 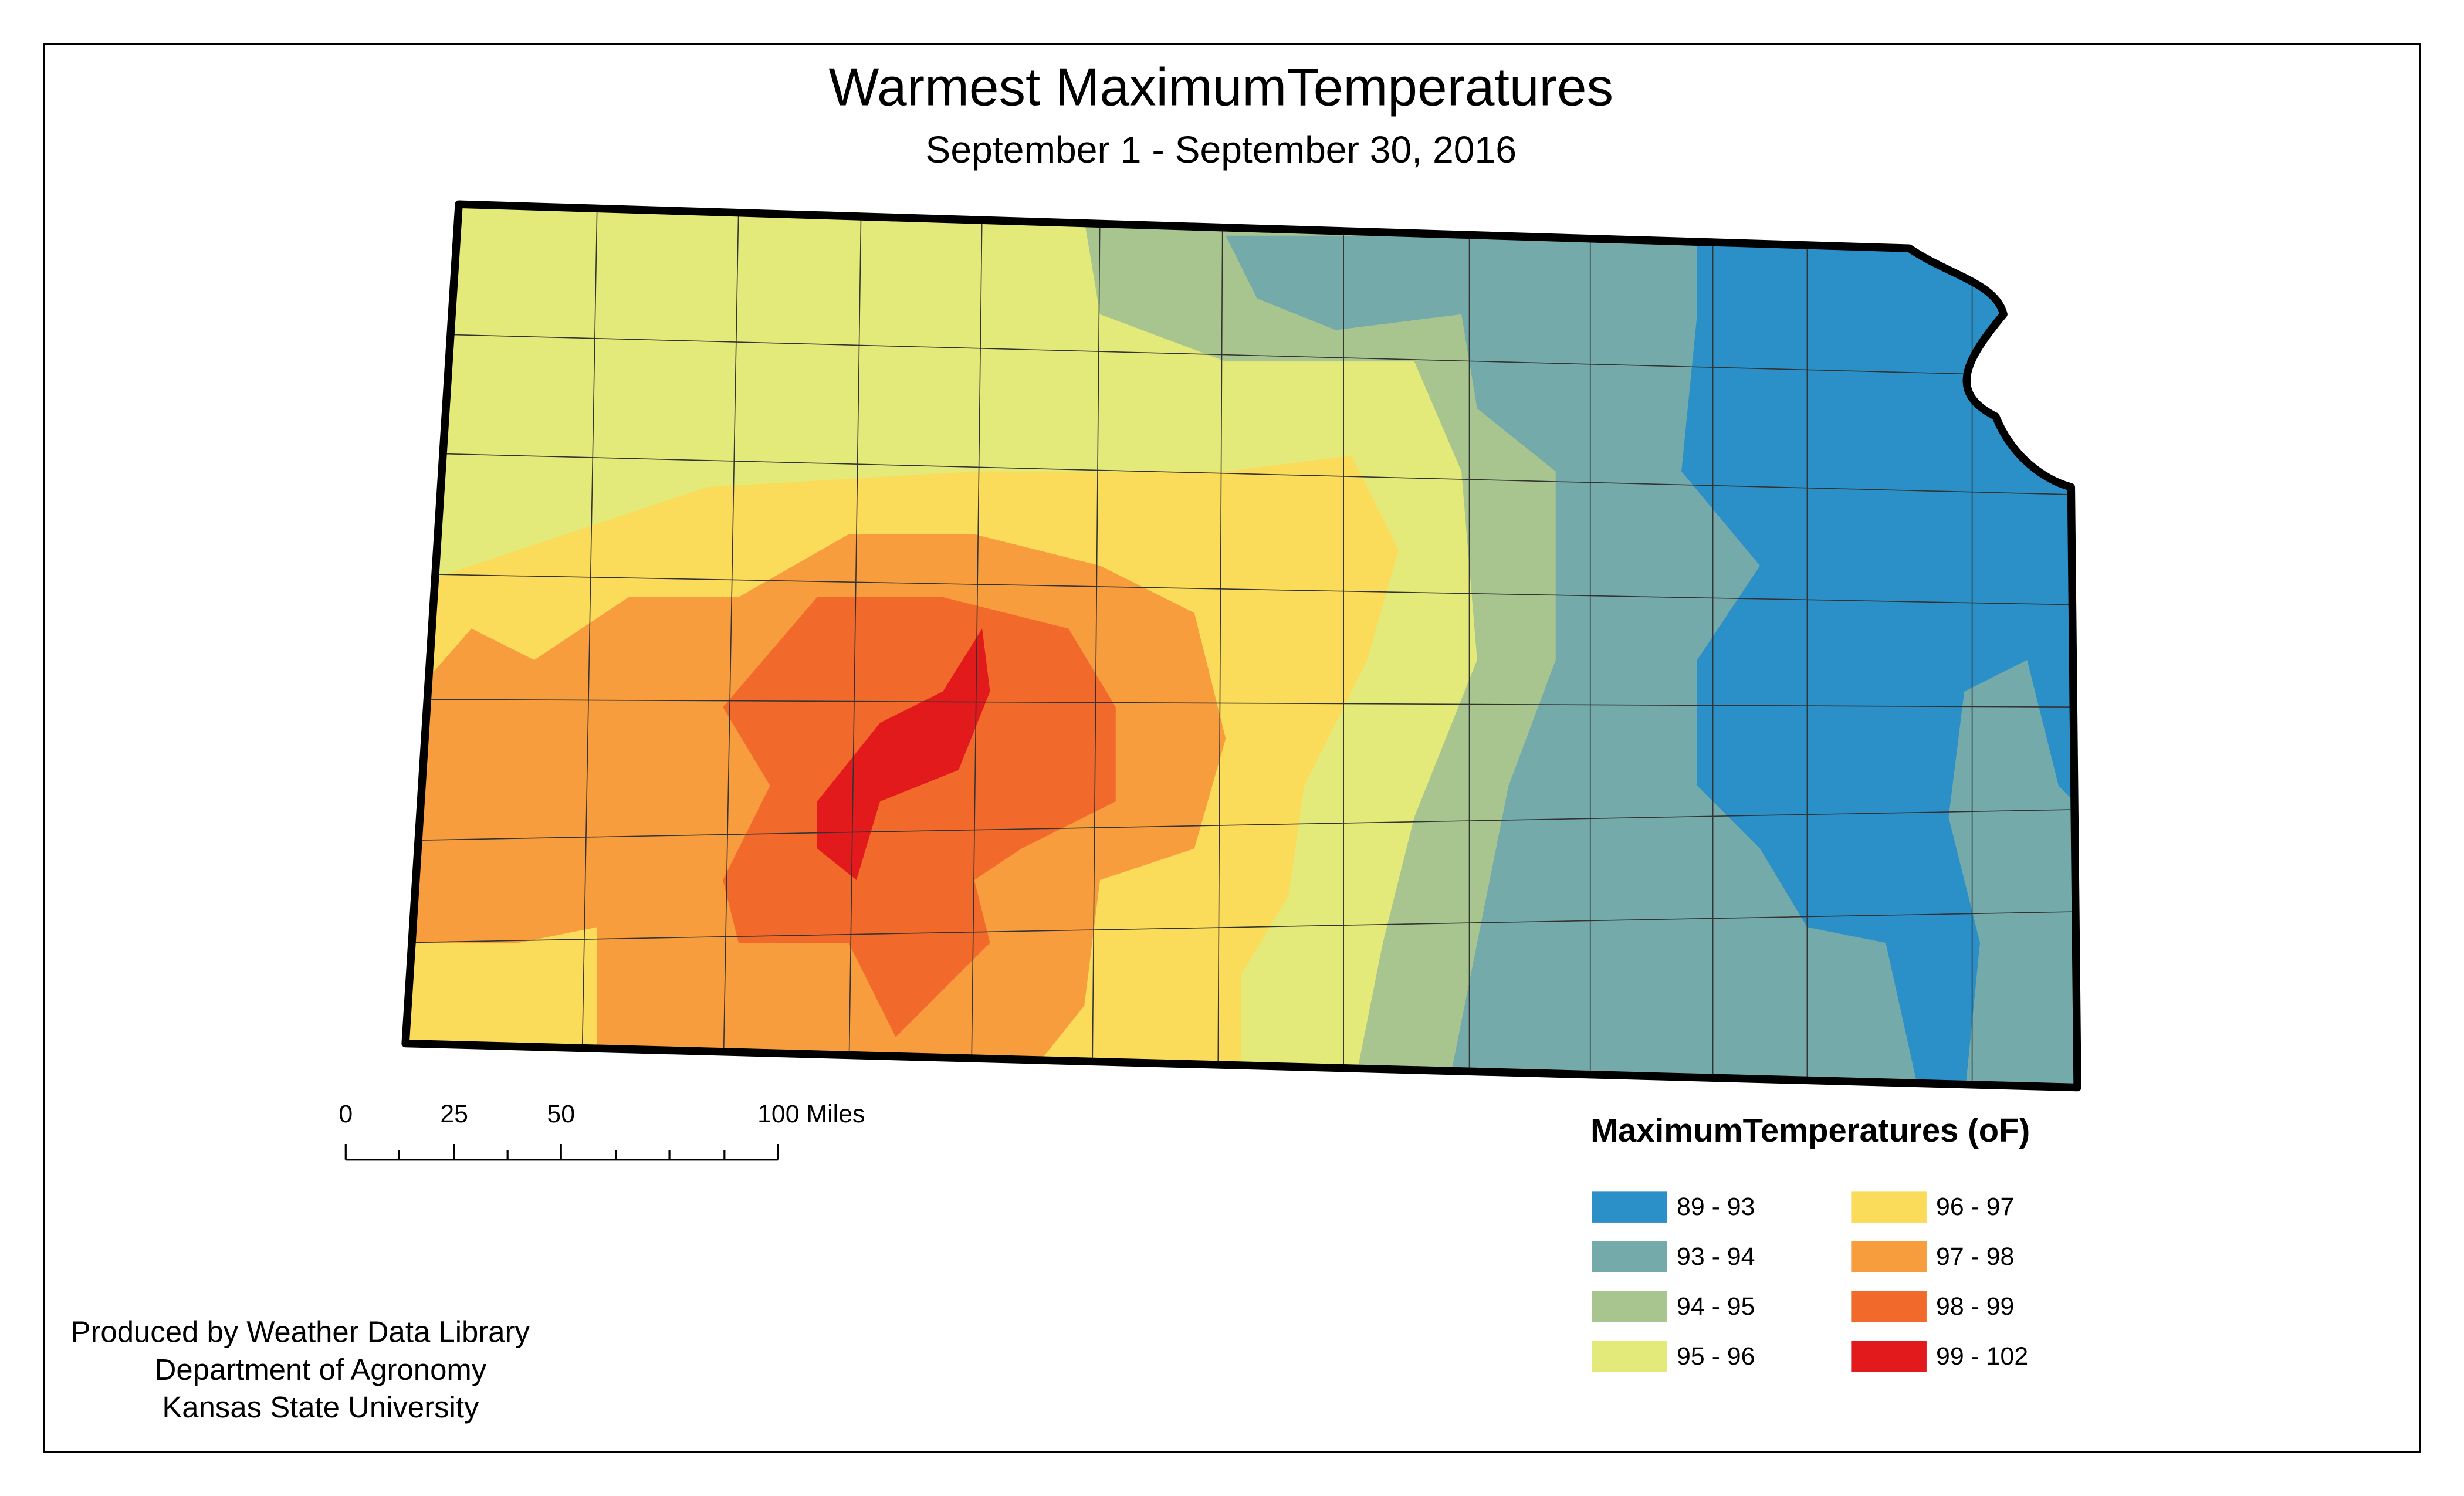 What do you see at coordinates (1221, 87) in the screenshot?
I see `map-title: Warmest MaximumTemperatures` at bounding box center [1221, 87].